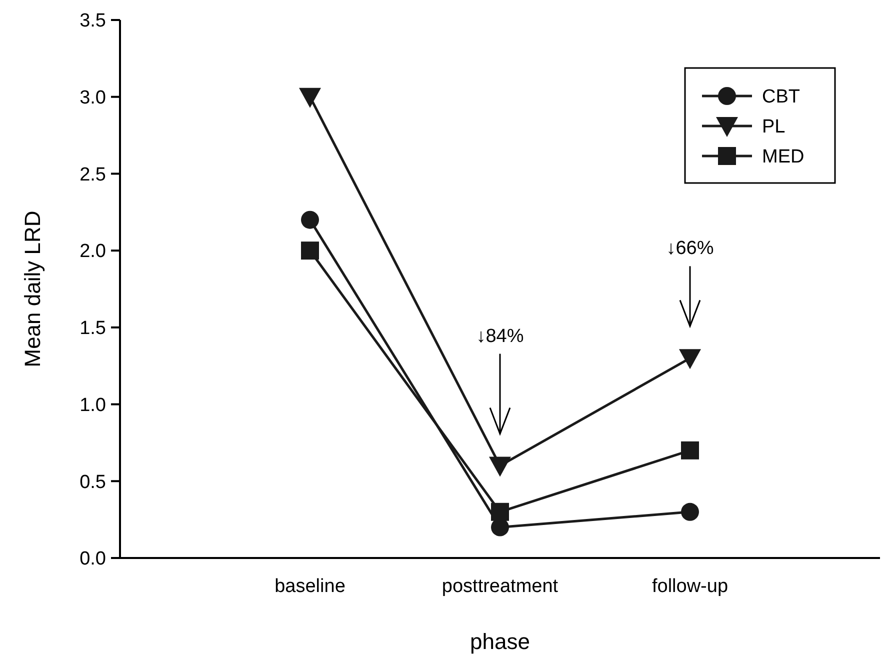  Describe the element at coordinates (500, 641) in the screenshot. I see `x-axis-title: phase` at that location.